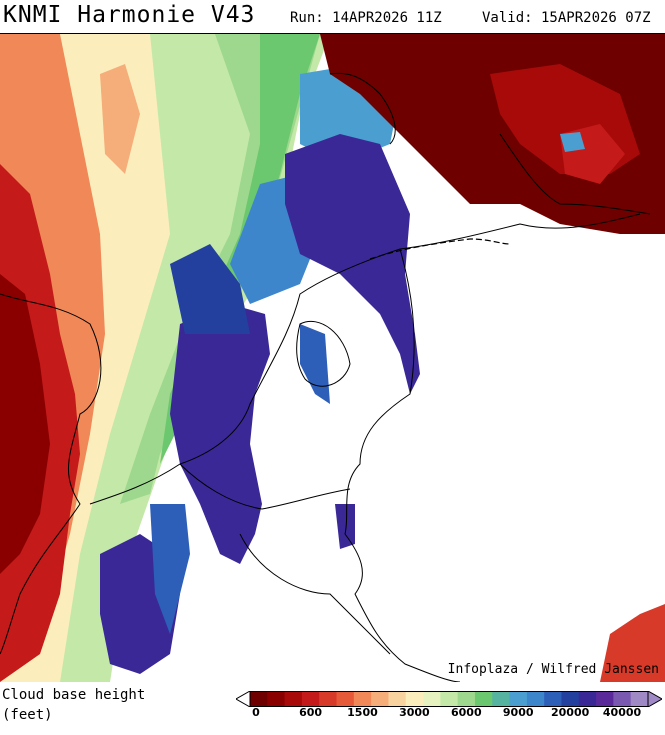 The height and width of the screenshot is (735, 665). Describe the element at coordinates (315, 594) in the screenshot. I see `border-lux` at that location.